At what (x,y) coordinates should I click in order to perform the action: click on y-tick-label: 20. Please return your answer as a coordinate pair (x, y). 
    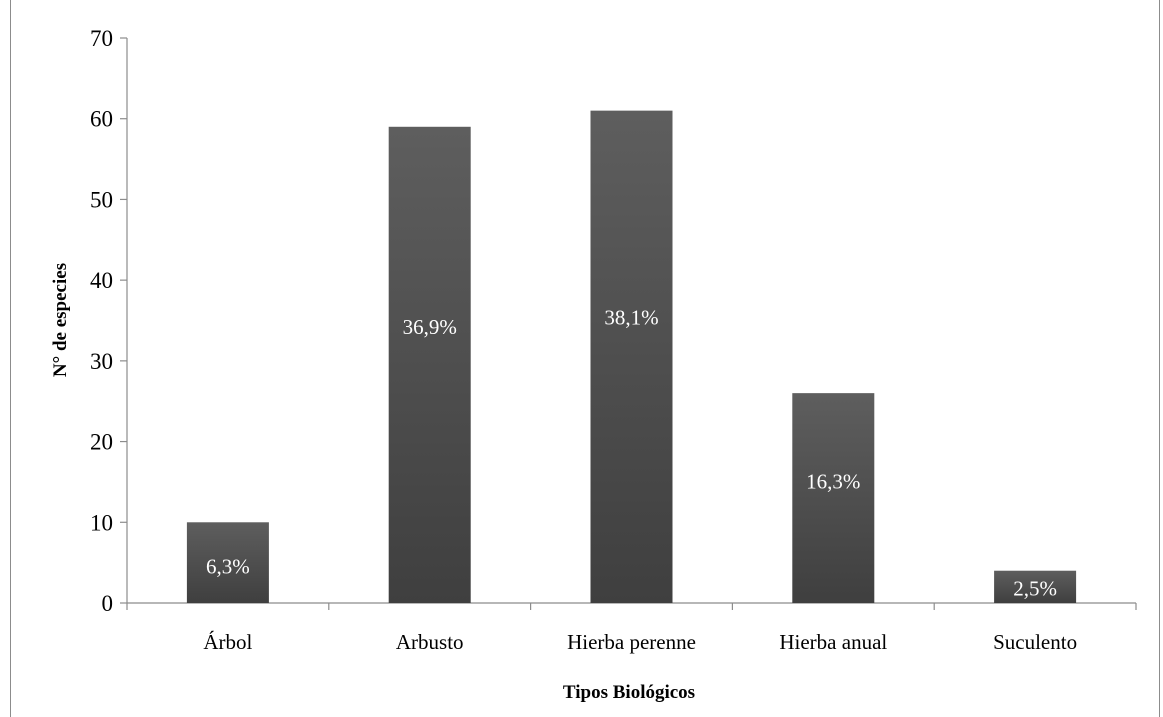
    Looking at the image, I should click on (101, 442).